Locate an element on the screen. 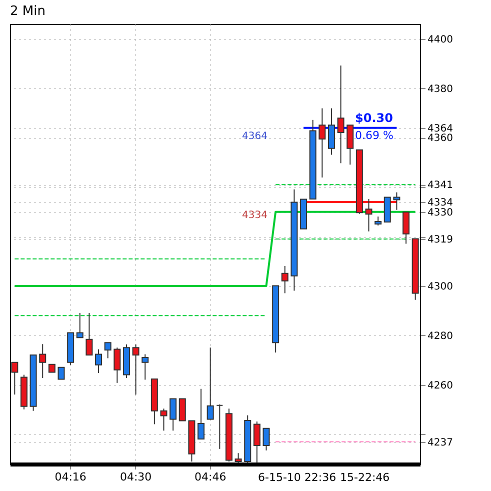 The image size is (491, 491). annotation: $0.30 is located at coordinates (374, 118).